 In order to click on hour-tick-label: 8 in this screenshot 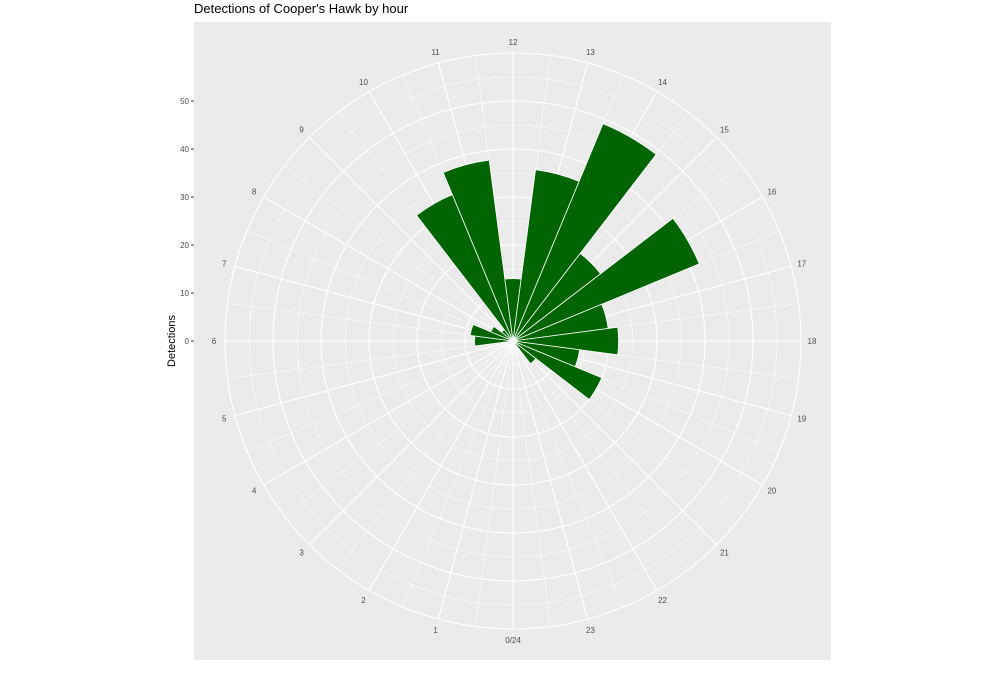, I will do `click(254, 192)`.